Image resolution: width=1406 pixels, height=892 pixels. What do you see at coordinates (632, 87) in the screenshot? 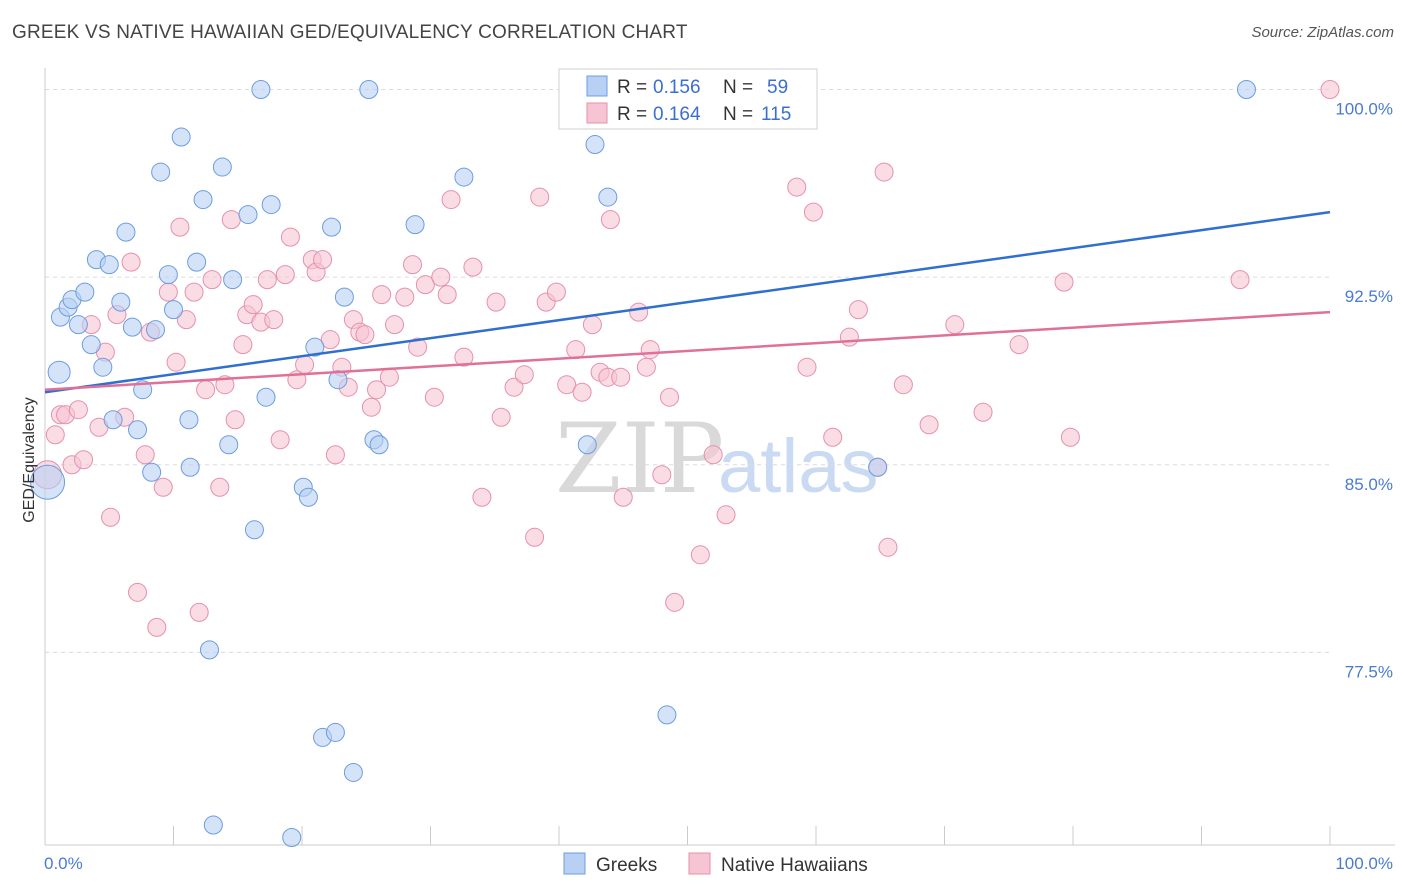
I see `legend-r-label-greeks: R =` at bounding box center [632, 87].